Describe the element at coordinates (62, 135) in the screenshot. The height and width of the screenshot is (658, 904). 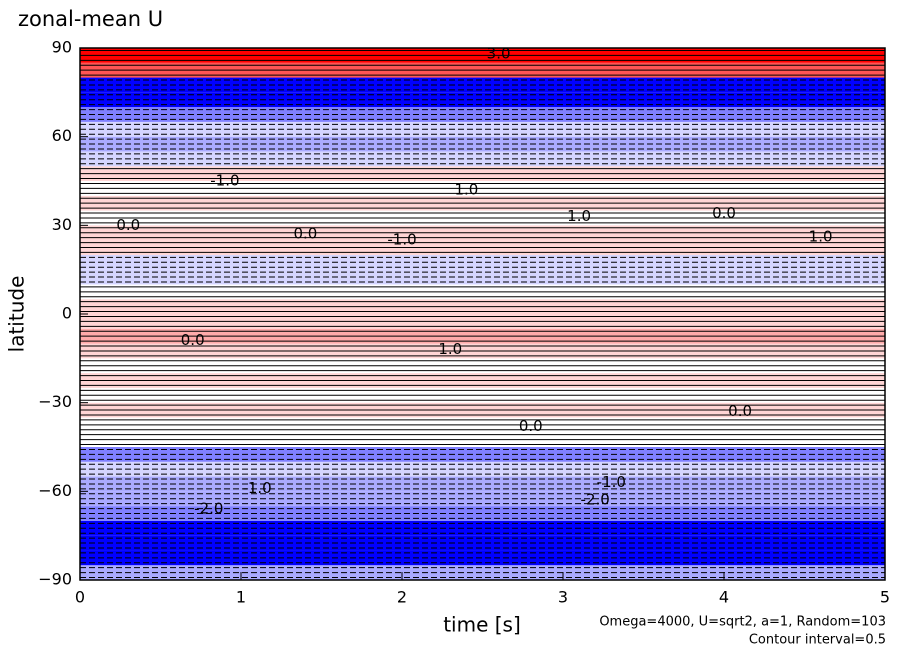
I see `y-tick-label: 60` at that location.